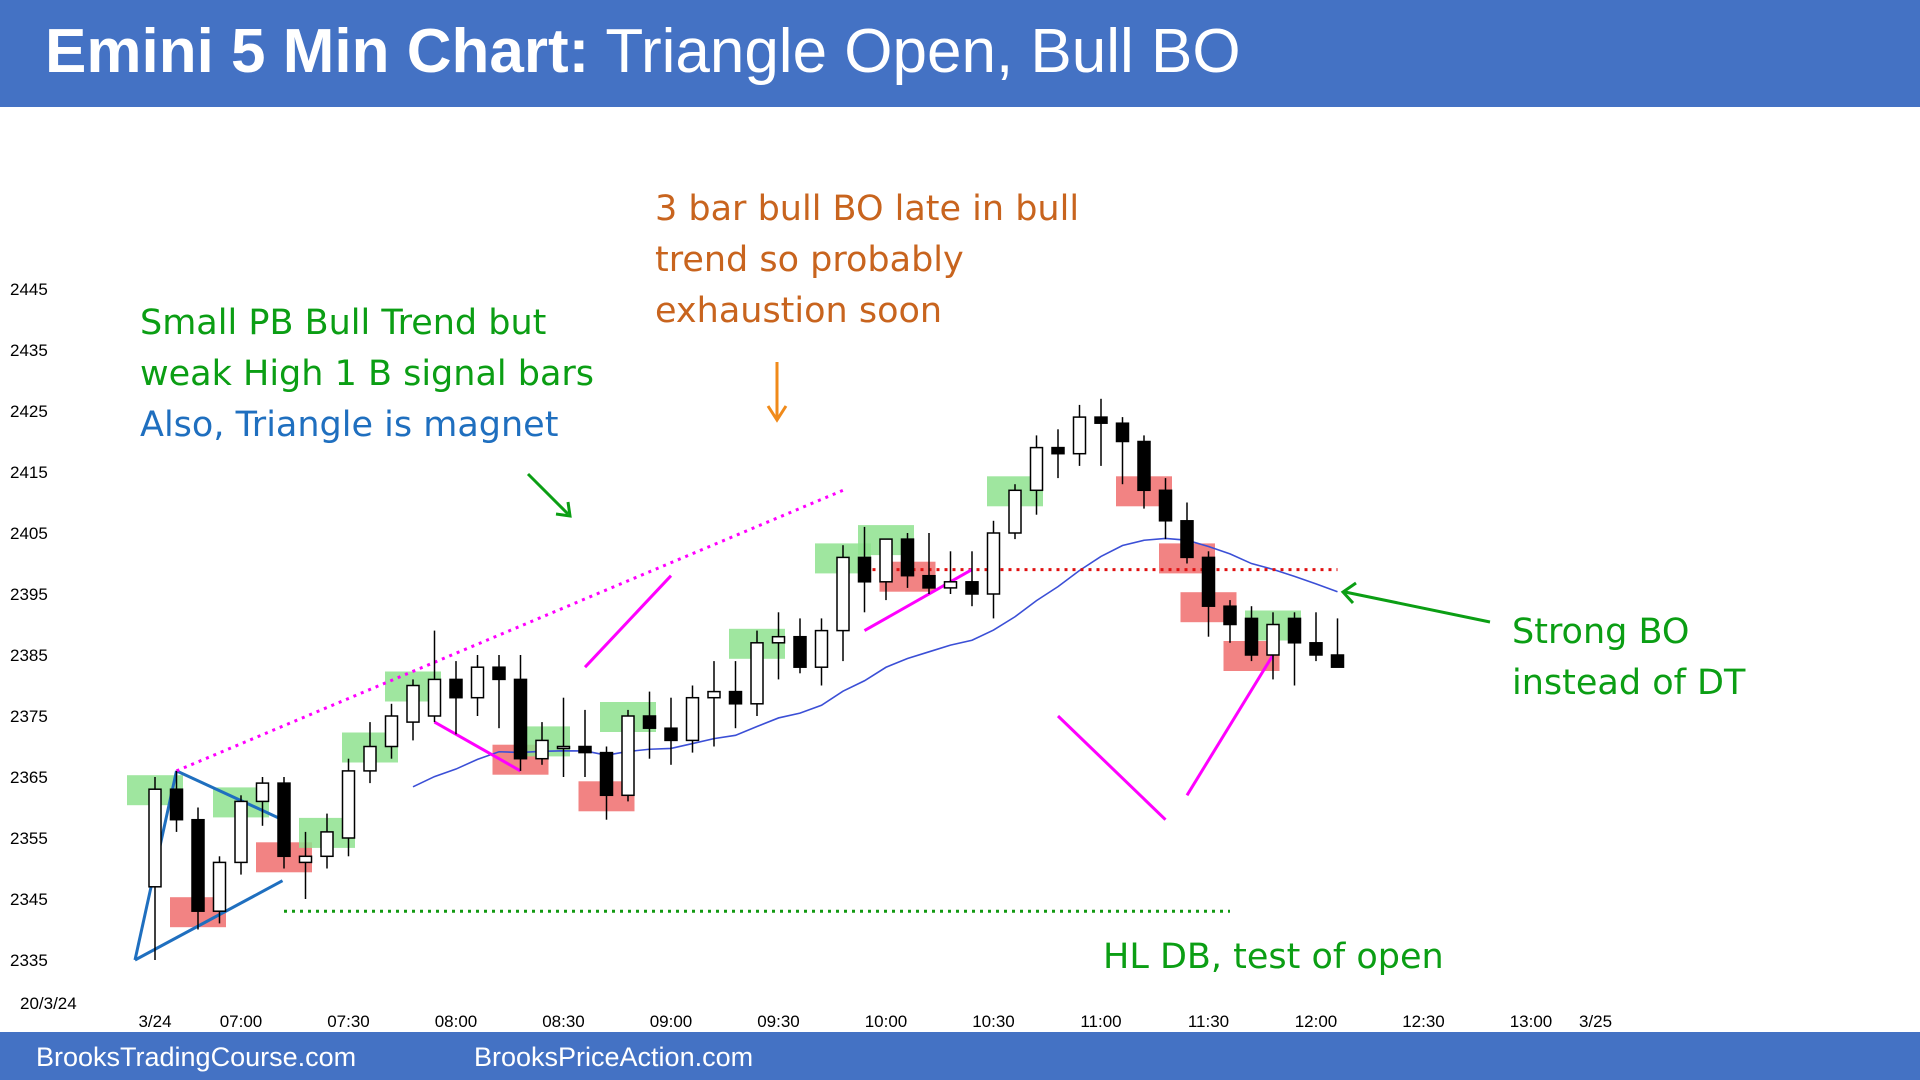 The height and width of the screenshot is (1080, 1920). What do you see at coordinates (229, 795) in the screenshot?
I see `triangle-line-top` at bounding box center [229, 795].